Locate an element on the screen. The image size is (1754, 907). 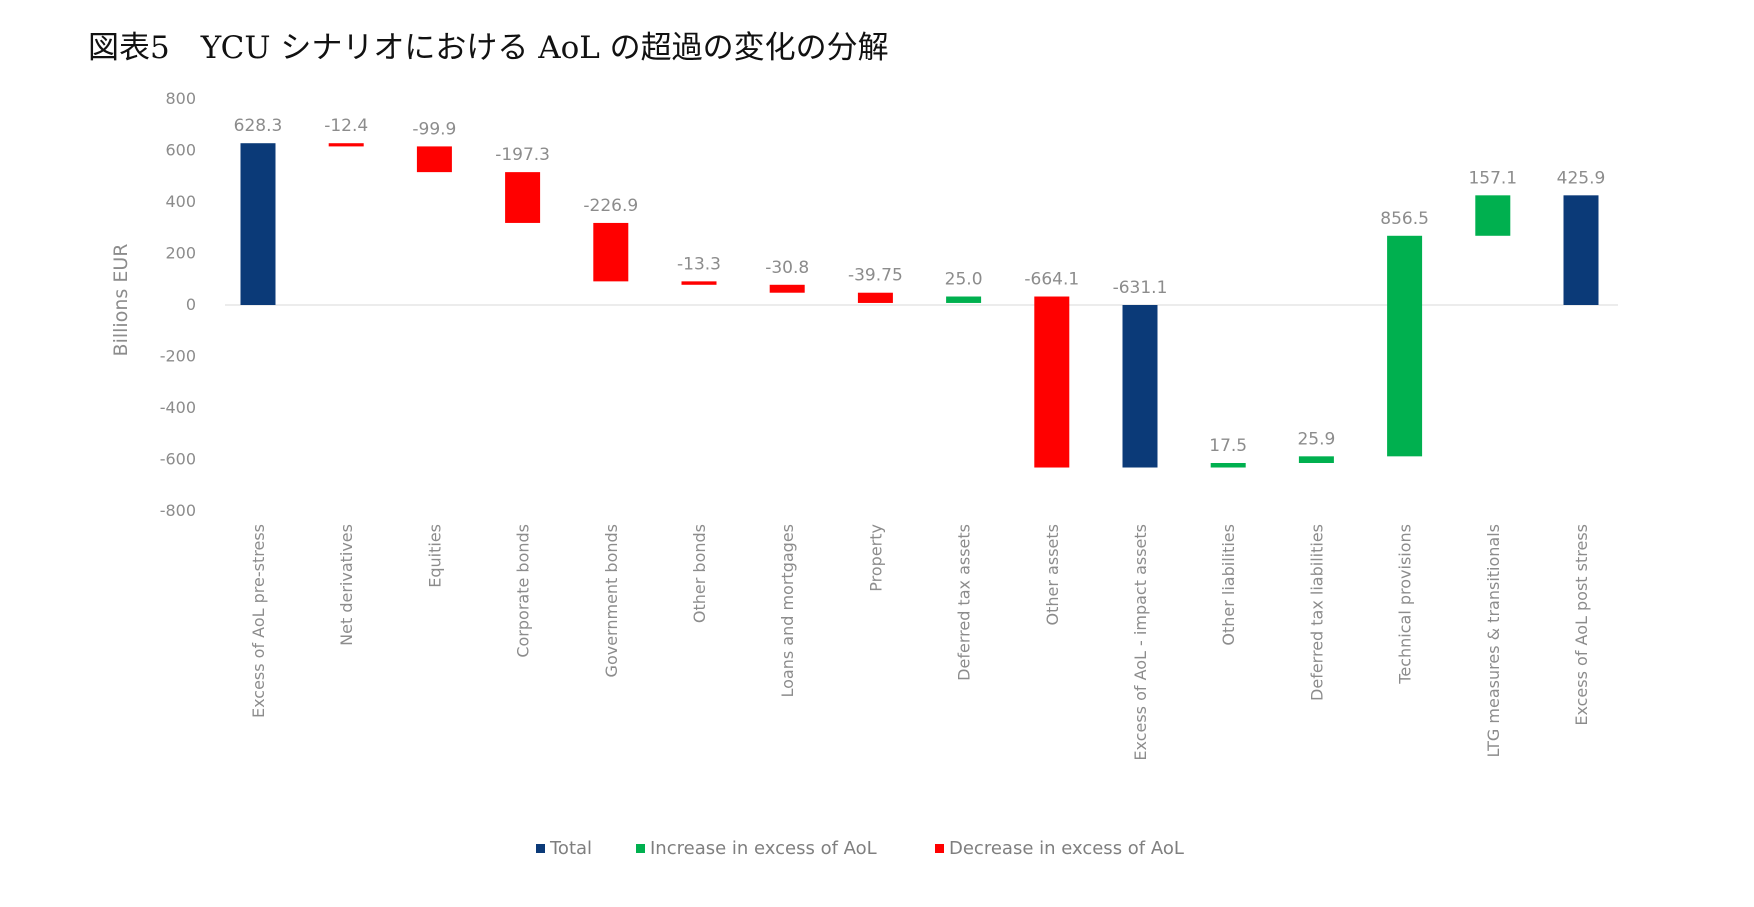
y-tick-label: 200 is located at coordinates (180, 253).